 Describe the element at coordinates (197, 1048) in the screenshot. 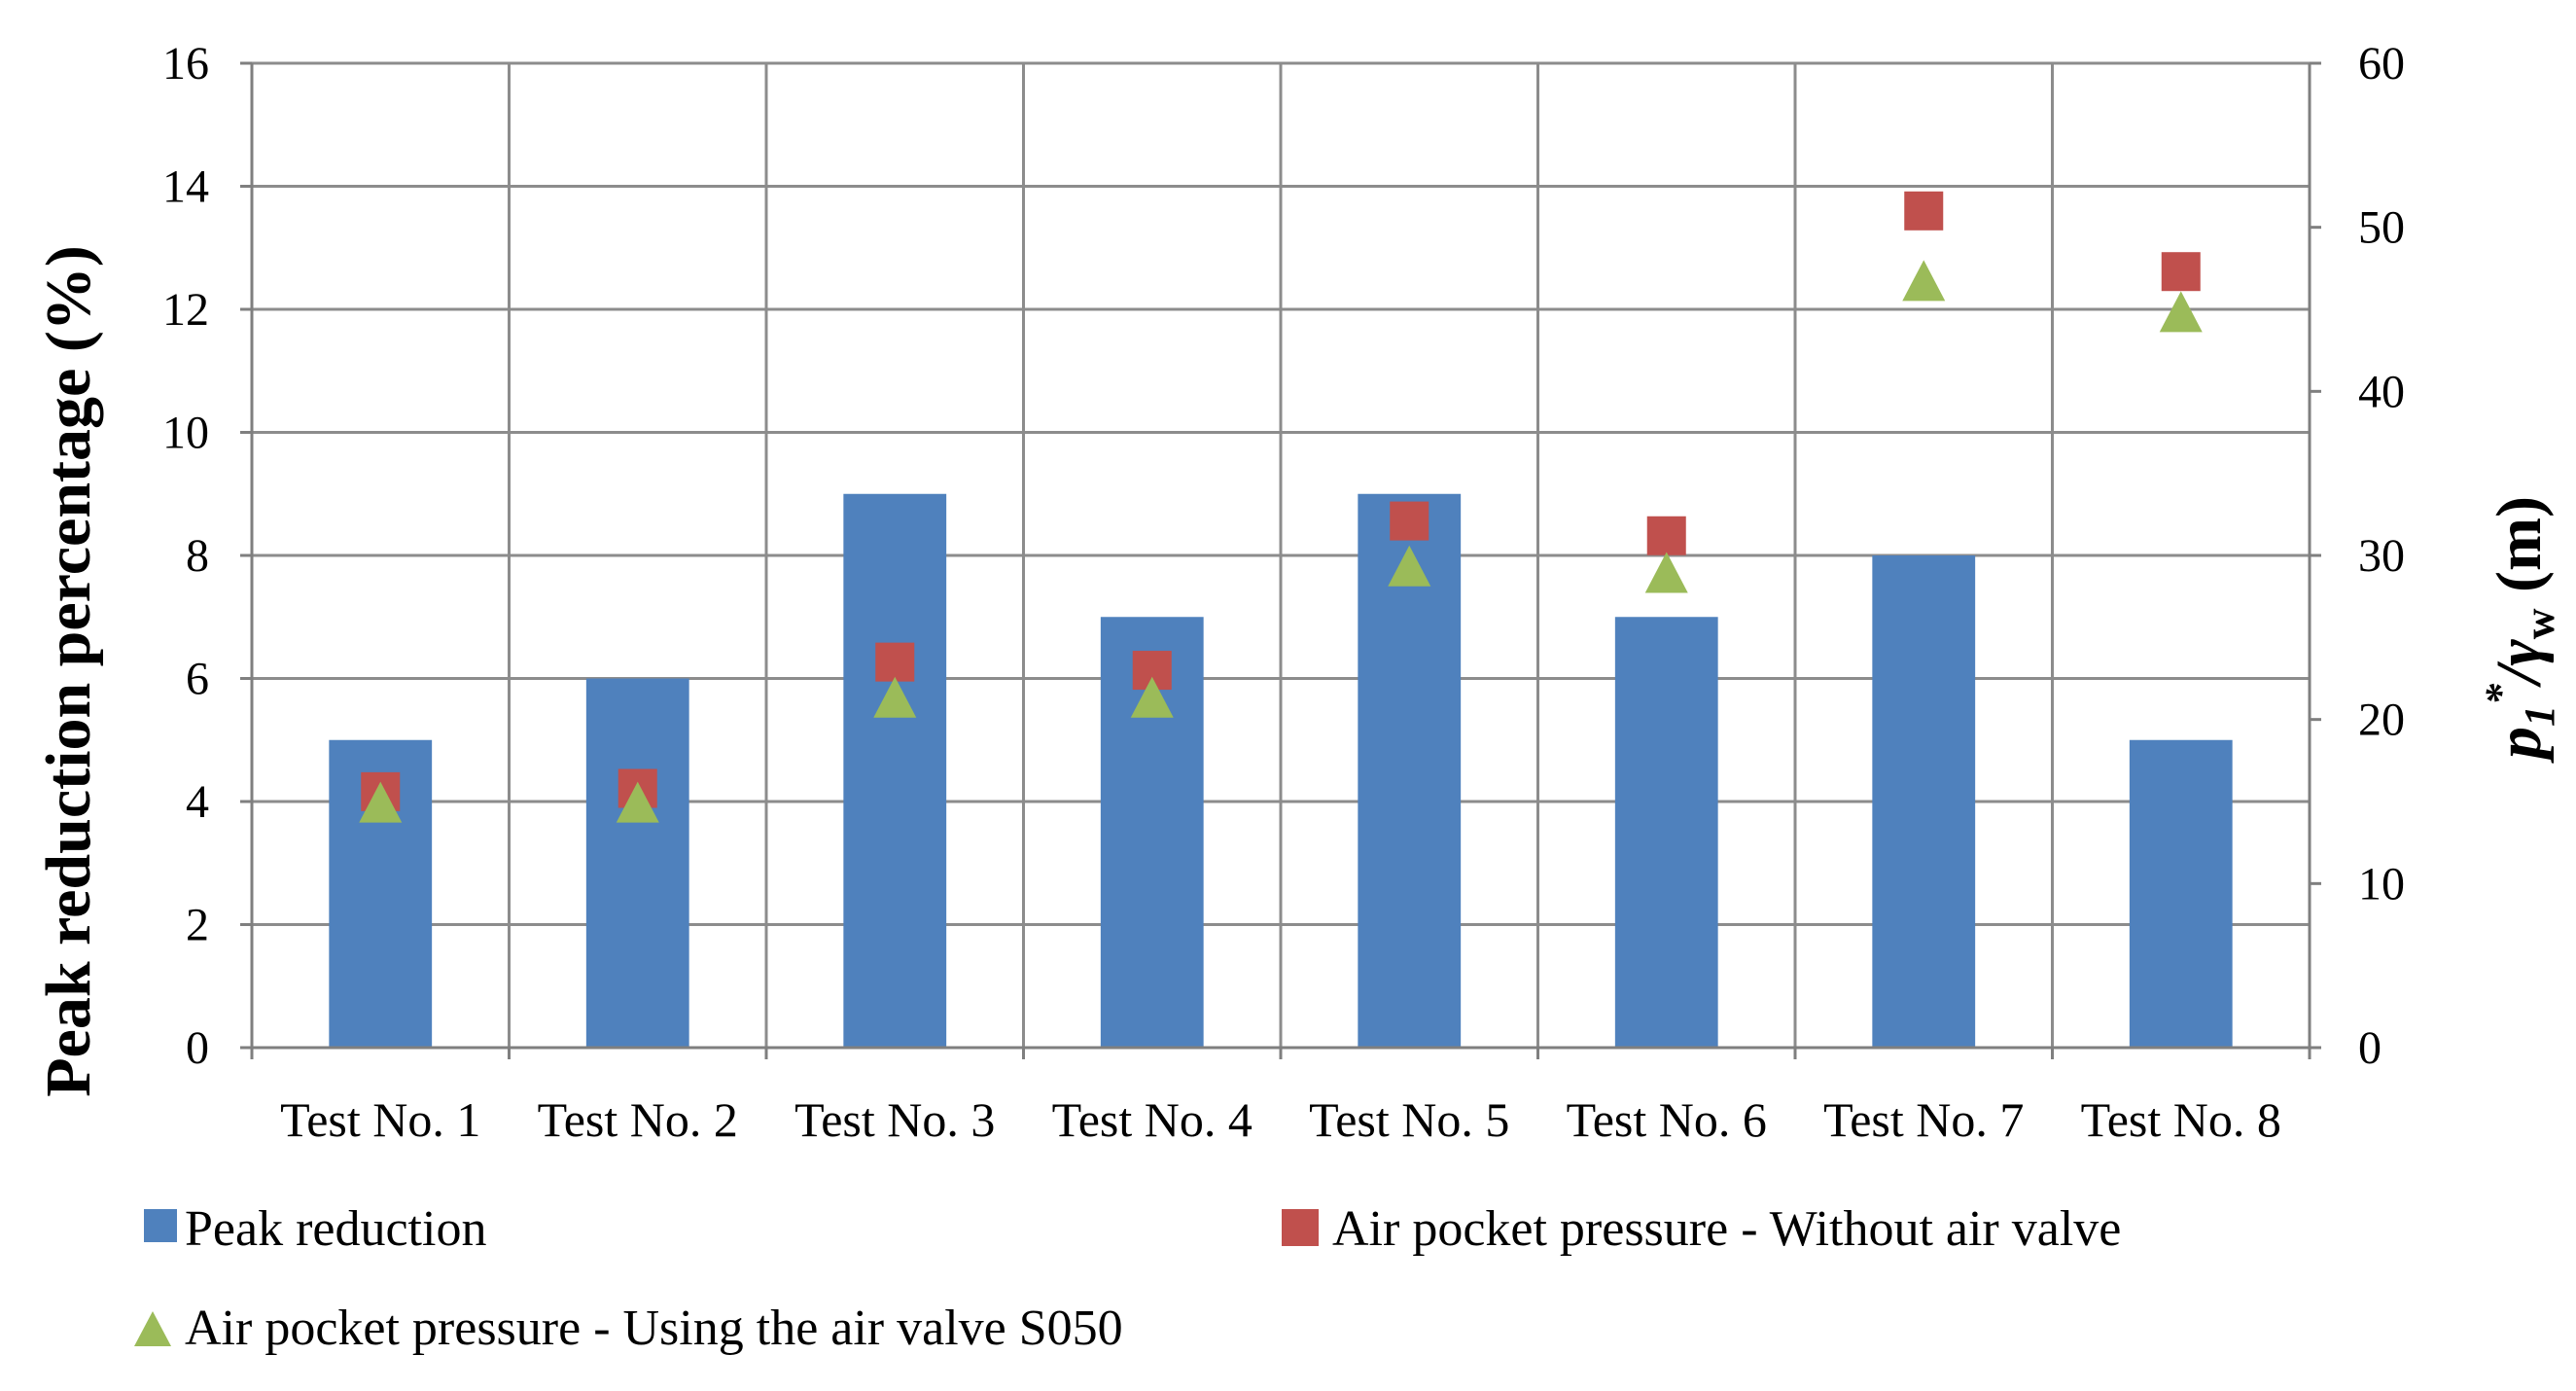

I see `y-left-tick-label: 0` at that location.